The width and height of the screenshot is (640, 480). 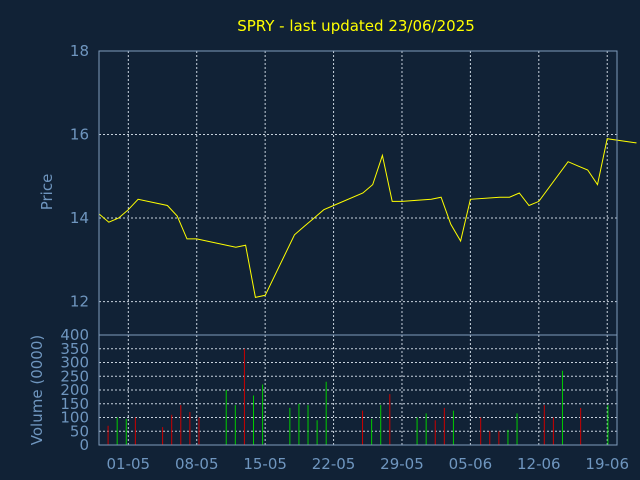 What do you see at coordinates (79, 302) in the screenshot?
I see `price-tick-label: 12` at bounding box center [79, 302].